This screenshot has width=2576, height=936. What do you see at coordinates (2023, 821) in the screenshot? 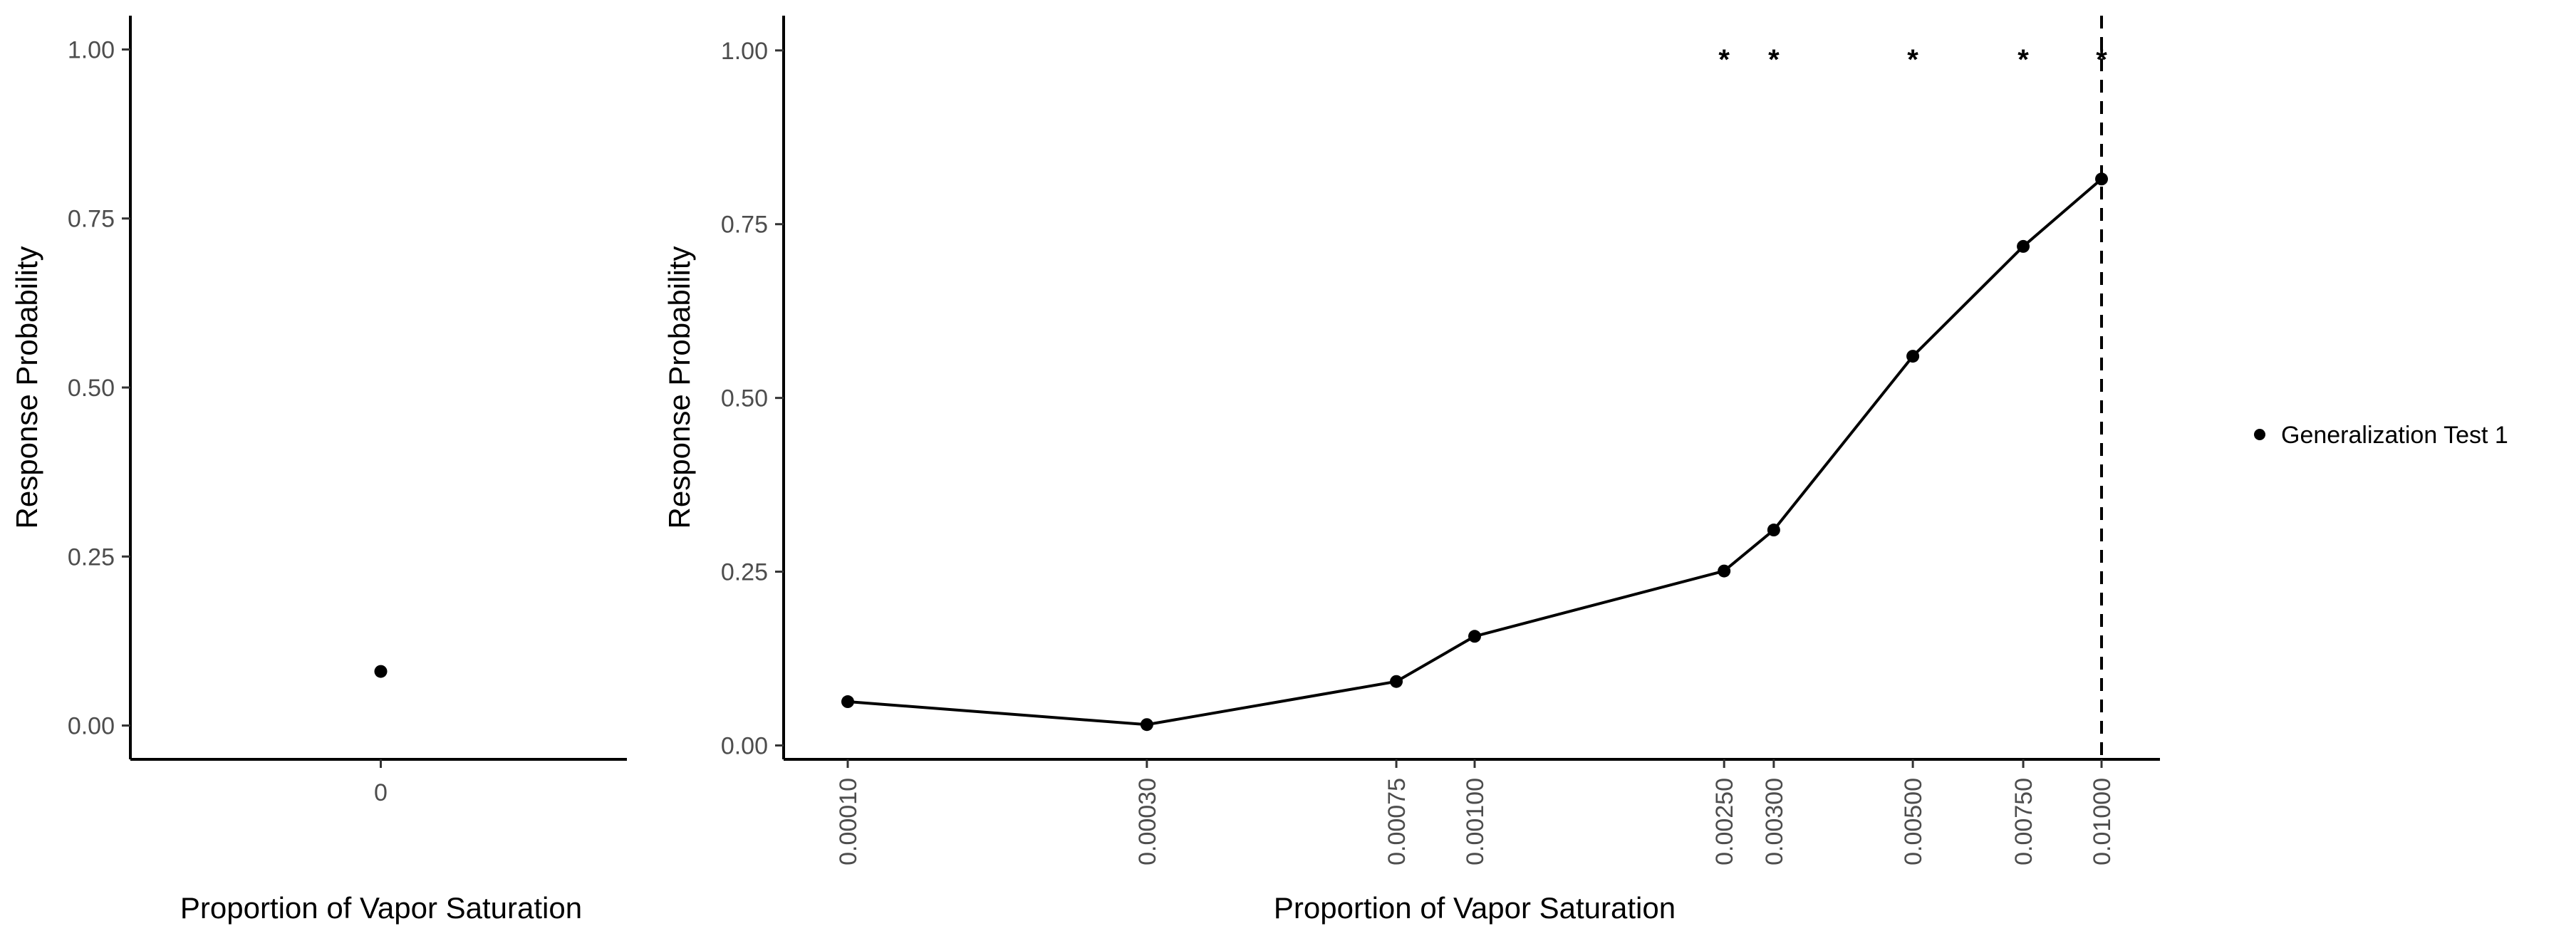
I see `right-x-tick-label: 0.00750` at bounding box center [2023, 821].